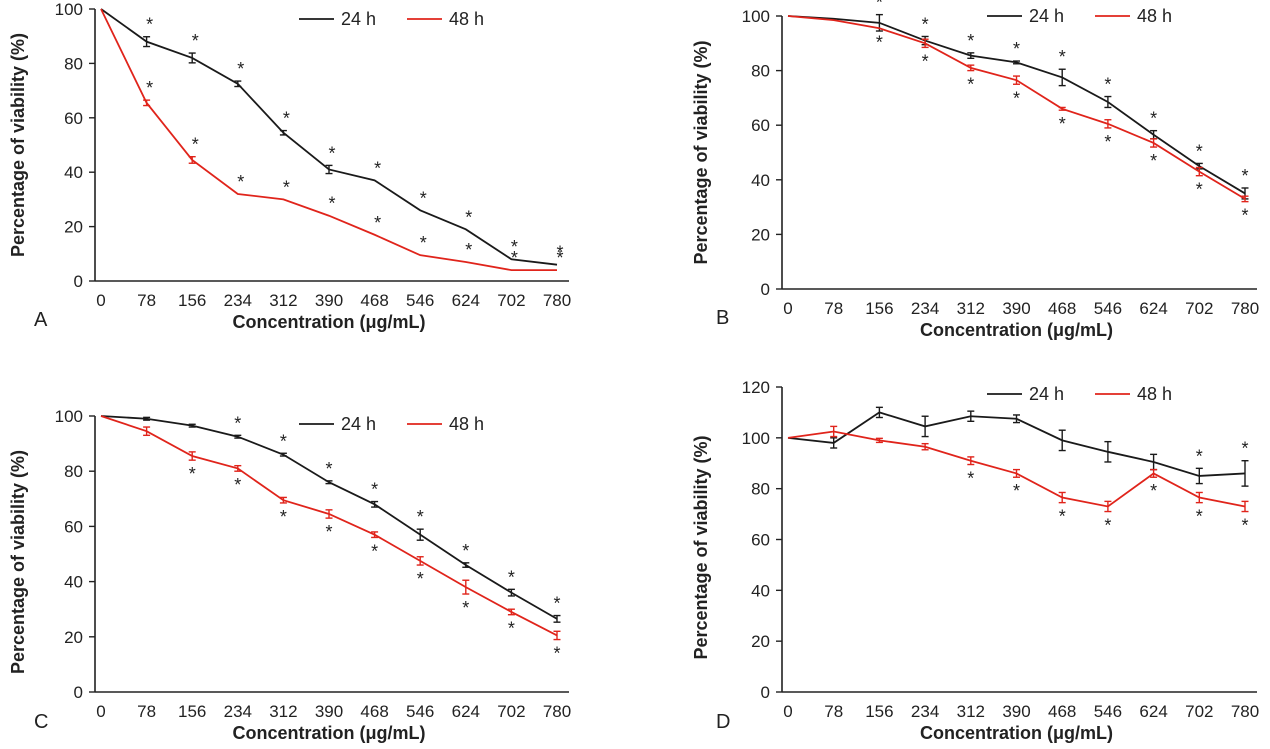  Describe the element at coordinates (466, 19) in the screenshot. I see `legend-label: 48 h` at that location.